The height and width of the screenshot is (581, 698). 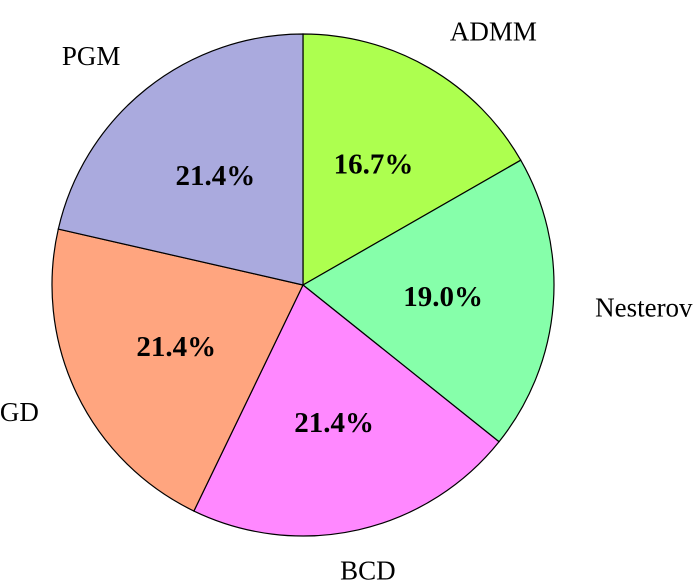 I want to click on slice-percent-label-gd: 21.4%, so click(x=176, y=347).